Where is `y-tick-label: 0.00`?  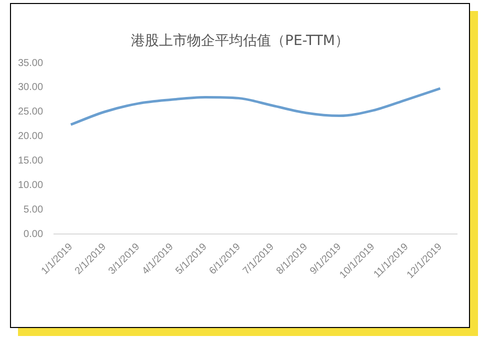
y-tick-label: 0.00 is located at coordinates (34, 234).